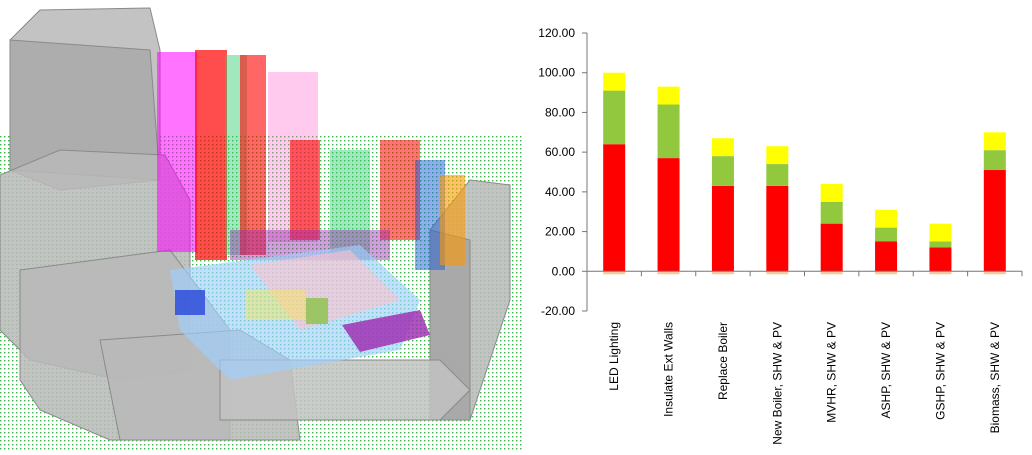 The height and width of the screenshot is (455, 1032). Describe the element at coordinates (325, 290) in the screenshot. I see `zone-pink-courtyard` at that location.